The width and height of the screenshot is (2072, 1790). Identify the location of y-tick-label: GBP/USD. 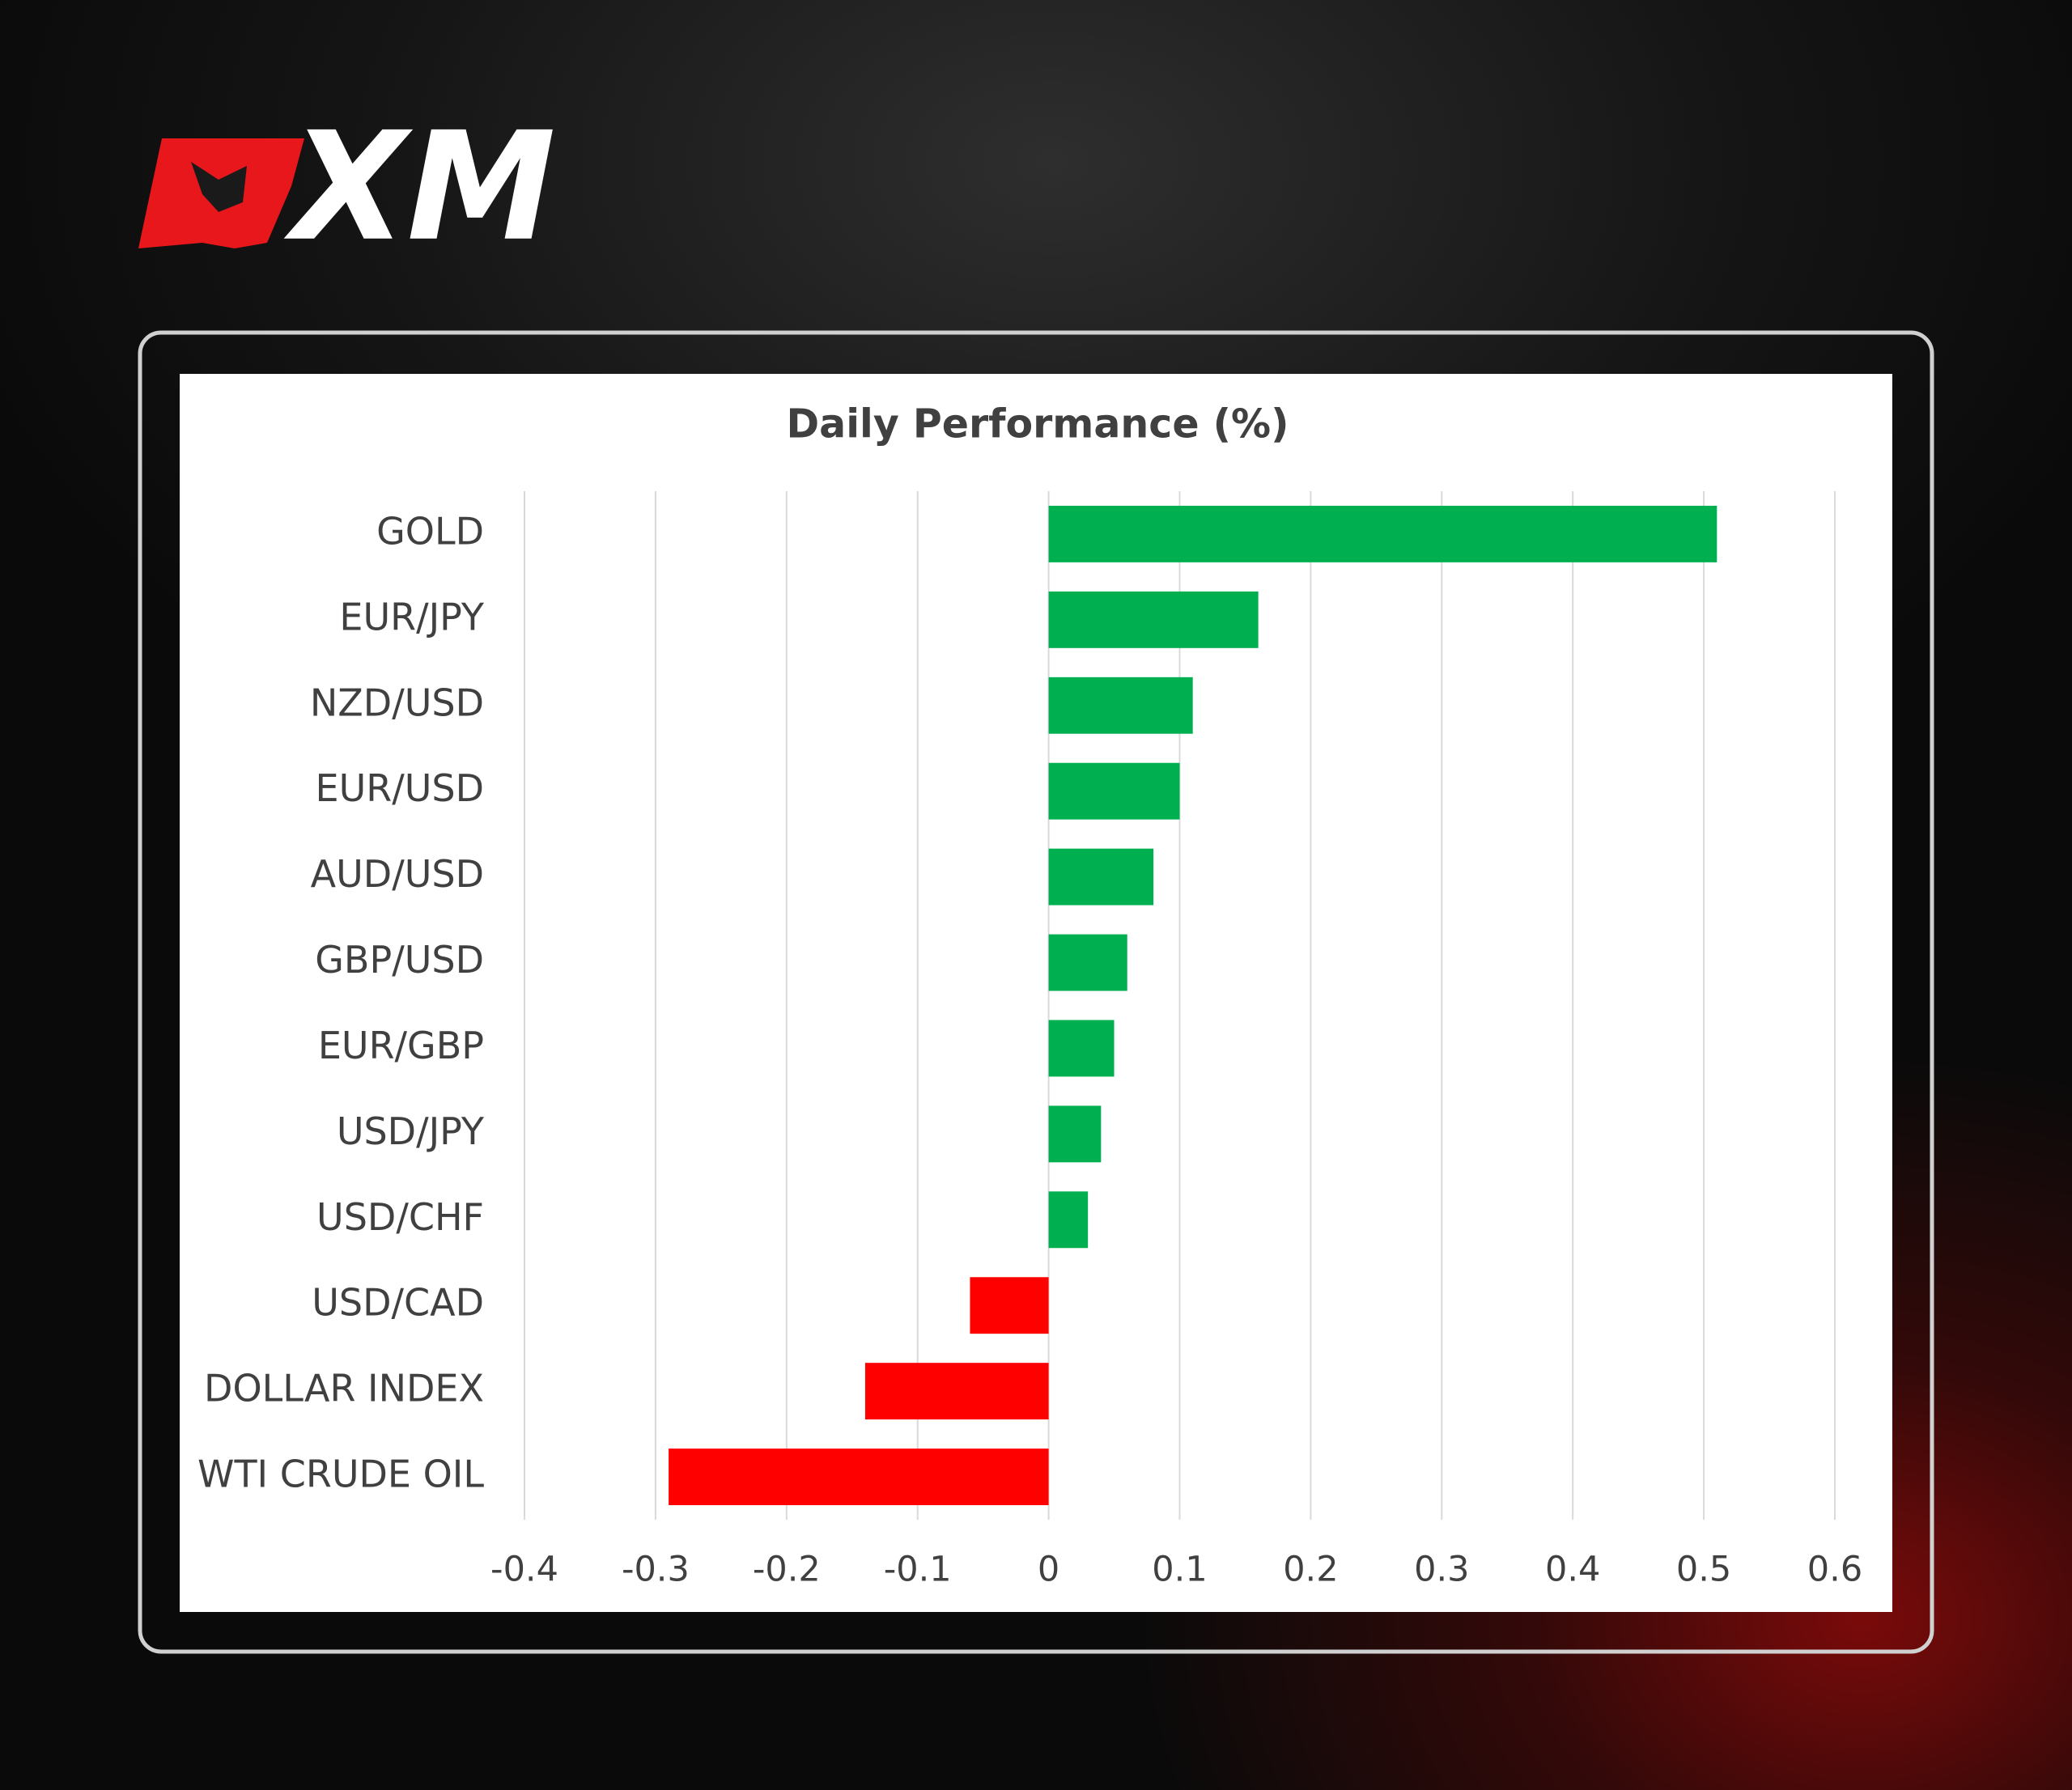
(399, 960).